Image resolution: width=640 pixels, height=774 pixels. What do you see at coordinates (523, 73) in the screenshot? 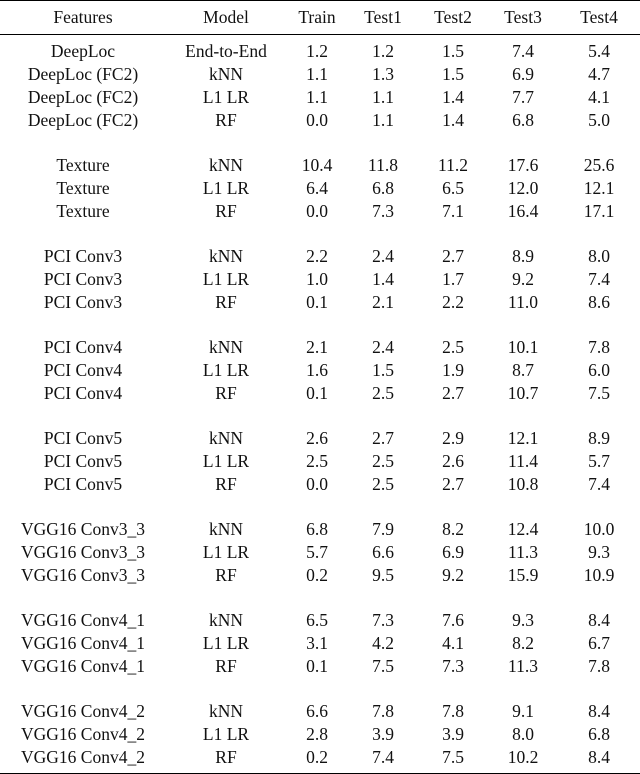
I see `cell-test3: 6.9` at bounding box center [523, 73].